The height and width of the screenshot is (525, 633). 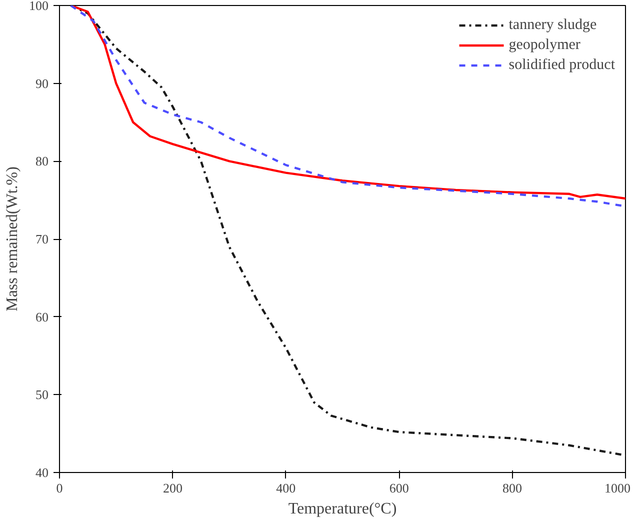 What do you see at coordinates (561, 65) in the screenshot?
I see `legend-label: solidified product` at bounding box center [561, 65].